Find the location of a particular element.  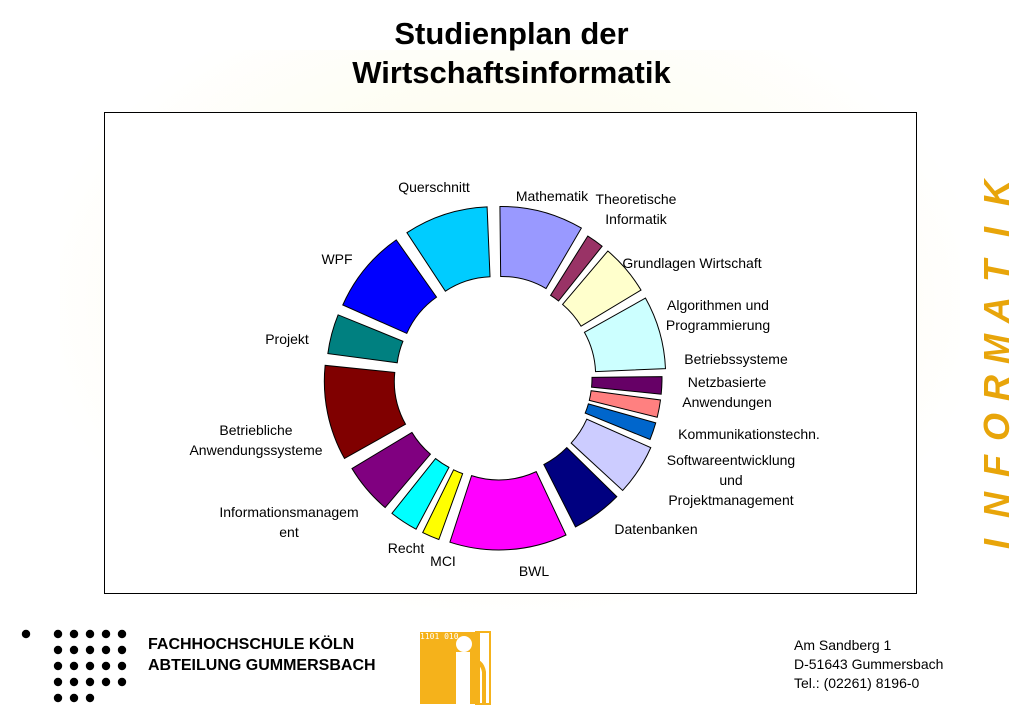

dot-grid-logo is located at coordinates (74, 666).